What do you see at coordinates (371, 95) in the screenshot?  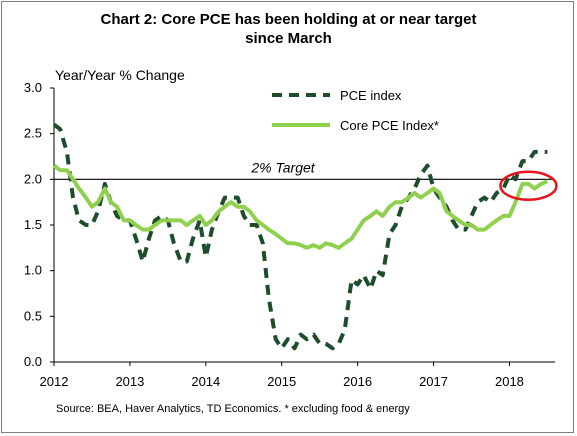 I see `legend-label-pce: PCE index` at bounding box center [371, 95].